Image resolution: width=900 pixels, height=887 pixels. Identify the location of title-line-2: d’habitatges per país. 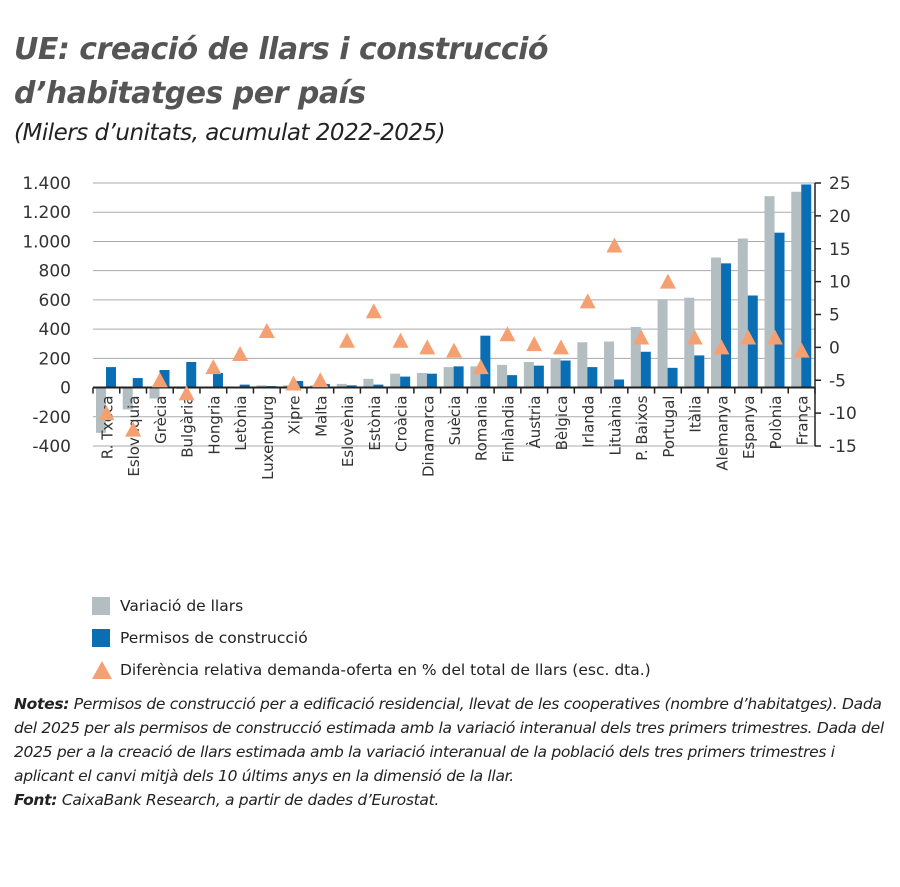
(190, 93).